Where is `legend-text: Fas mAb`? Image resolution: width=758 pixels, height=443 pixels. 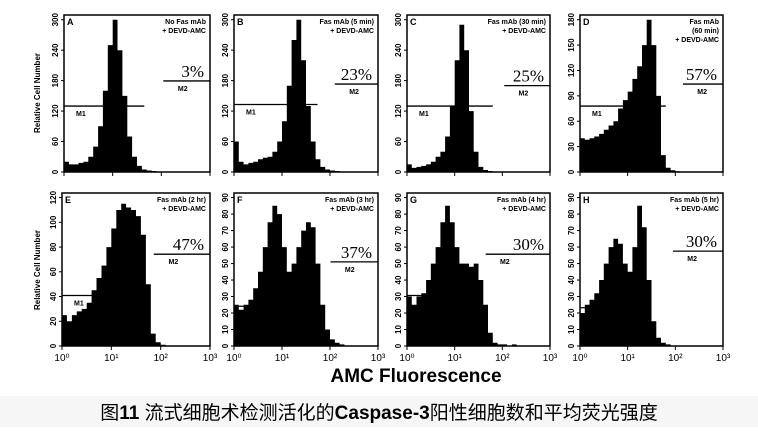
legend-text: Fas mAb is located at coordinates (704, 22).